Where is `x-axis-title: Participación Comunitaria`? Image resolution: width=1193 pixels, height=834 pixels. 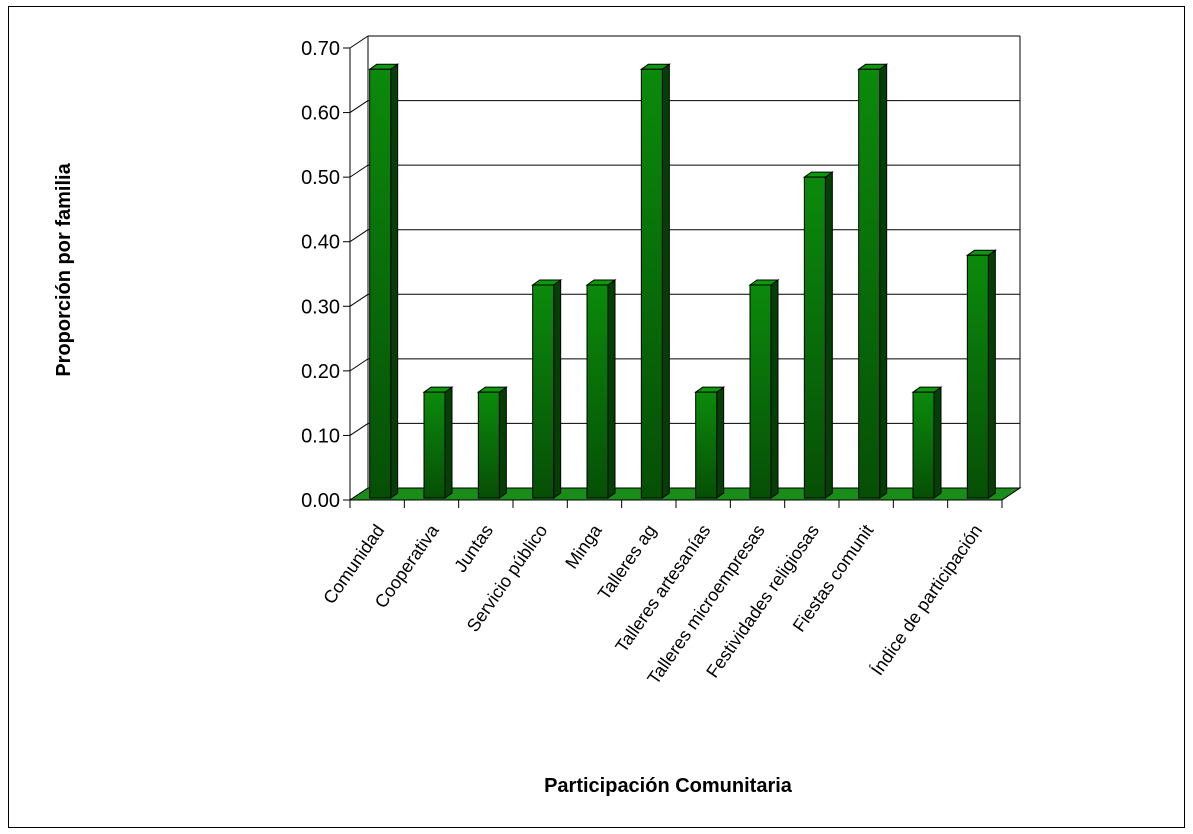
x-axis-title: Participación Comunitaria is located at coordinates (668, 786).